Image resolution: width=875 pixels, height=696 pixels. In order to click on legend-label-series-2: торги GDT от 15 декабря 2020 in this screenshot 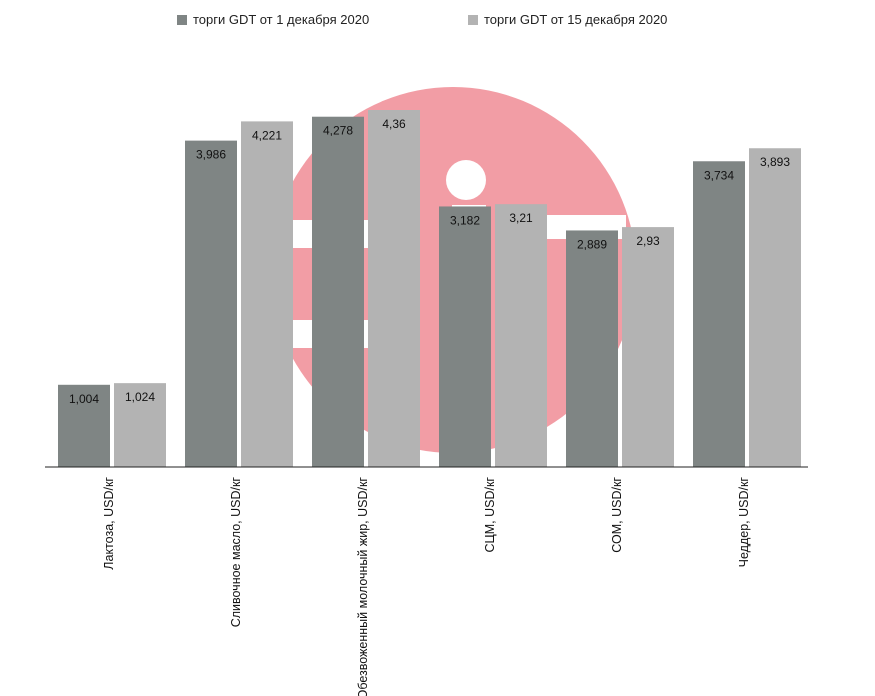, I will do `click(575, 19)`.